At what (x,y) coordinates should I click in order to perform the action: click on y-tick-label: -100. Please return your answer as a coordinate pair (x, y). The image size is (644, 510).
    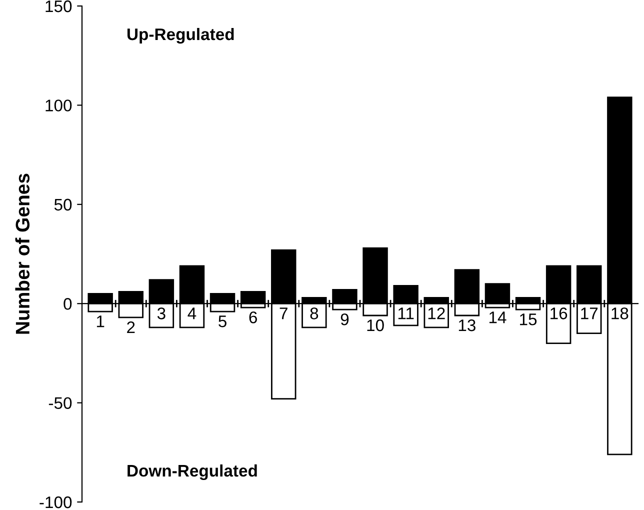
    Looking at the image, I should click on (56, 502).